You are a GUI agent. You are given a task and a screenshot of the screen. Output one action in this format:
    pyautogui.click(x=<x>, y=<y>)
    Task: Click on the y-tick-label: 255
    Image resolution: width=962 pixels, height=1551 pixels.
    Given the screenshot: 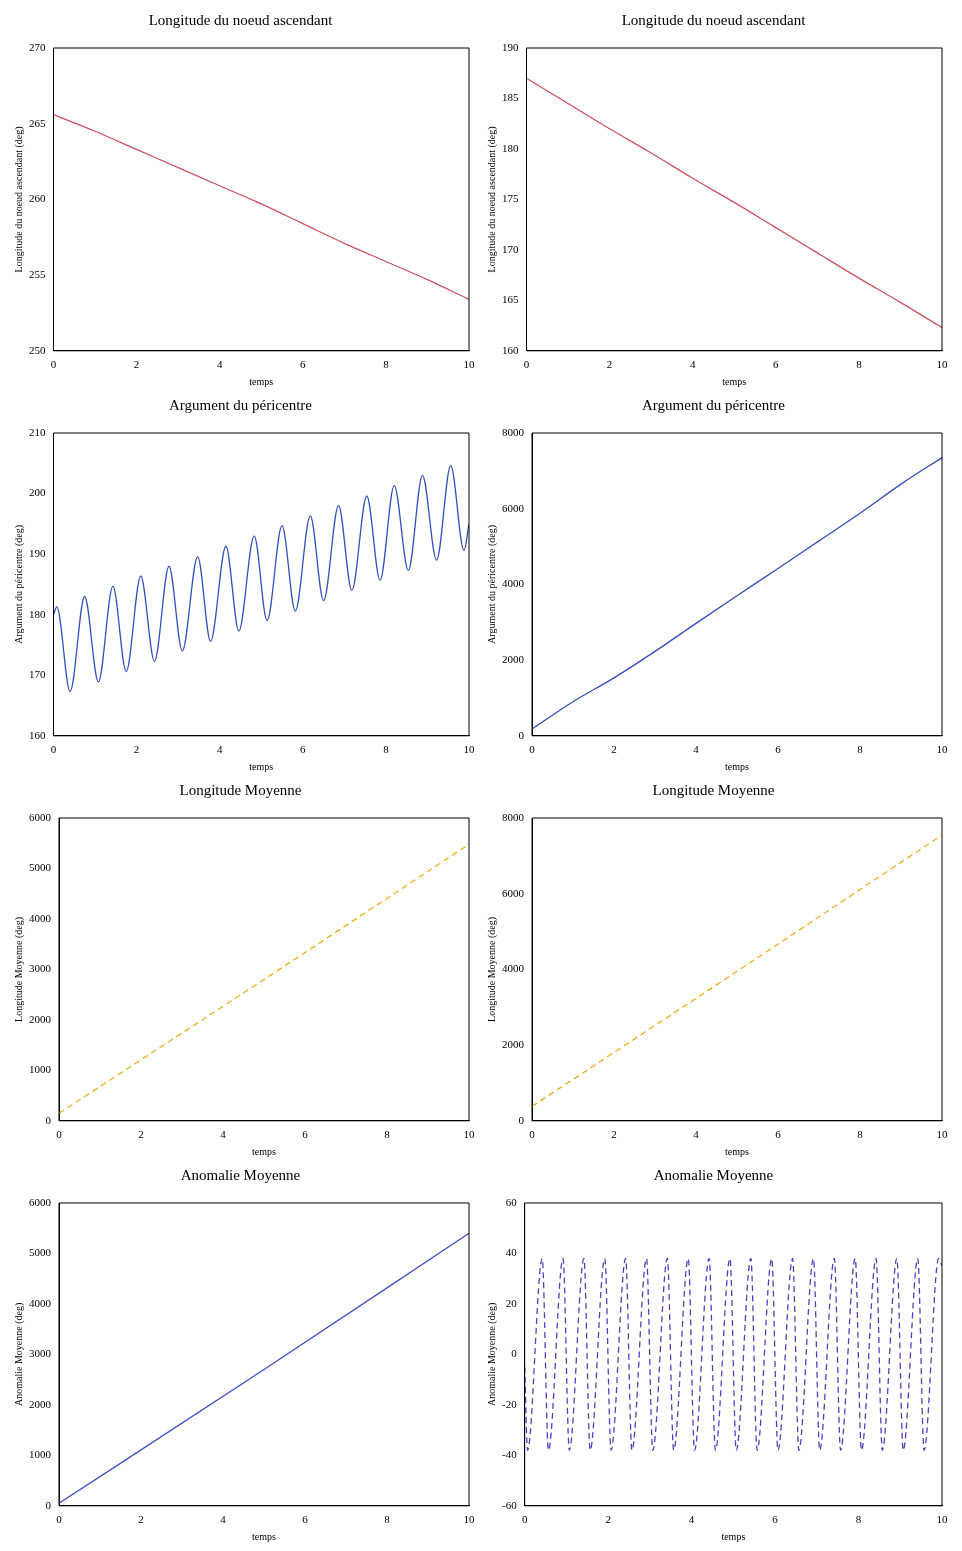 What is the action you would take?
    pyautogui.click(x=37, y=273)
    